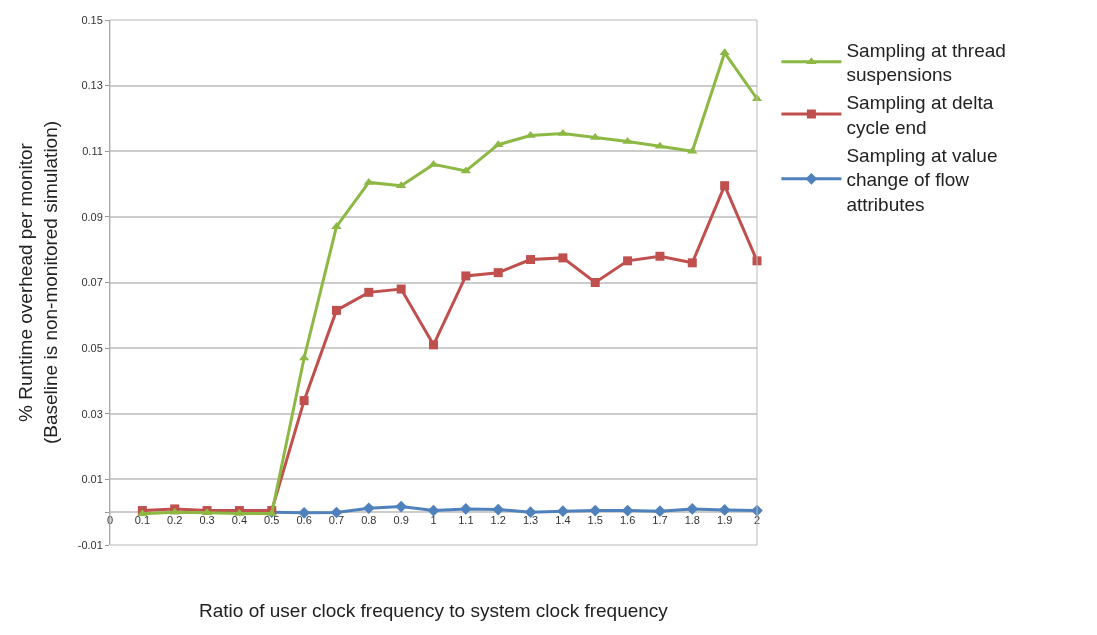 The image size is (1097, 635). I want to click on x-tick-label: 1.1, so click(466, 520).